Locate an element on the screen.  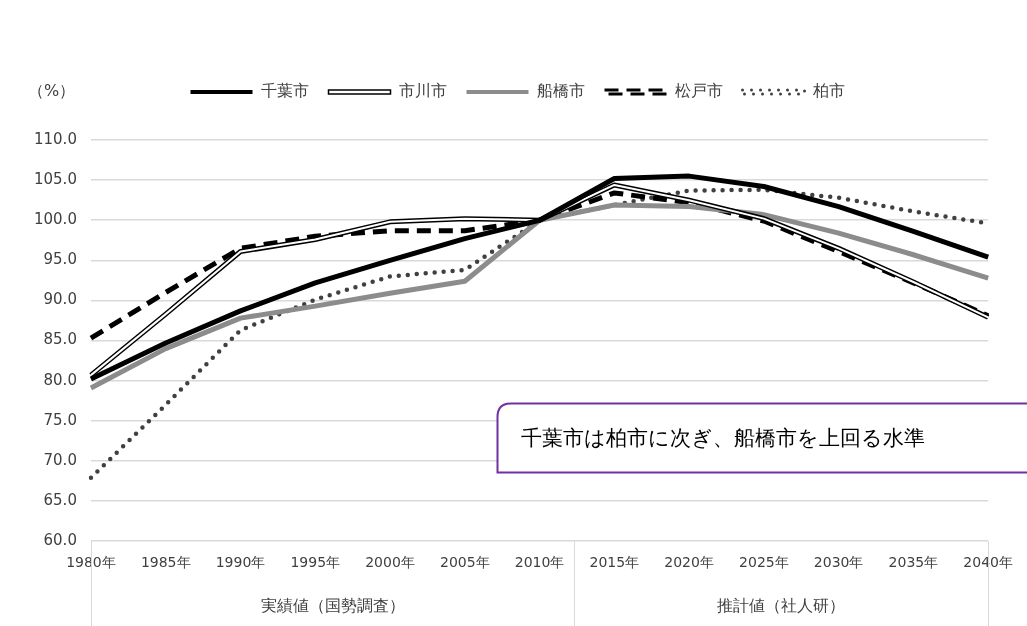
y-tick-label: 110.0 is located at coordinates (55, 138).